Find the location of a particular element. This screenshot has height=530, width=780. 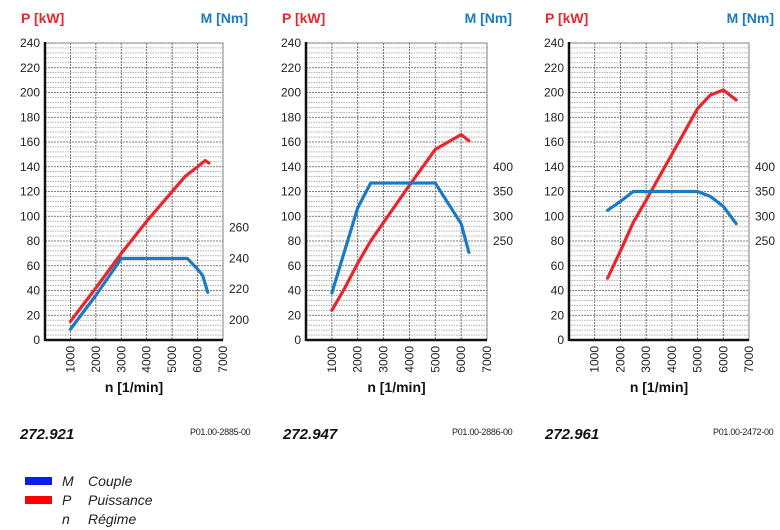

y2-tick-label: 240 is located at coordinates (239, 258).